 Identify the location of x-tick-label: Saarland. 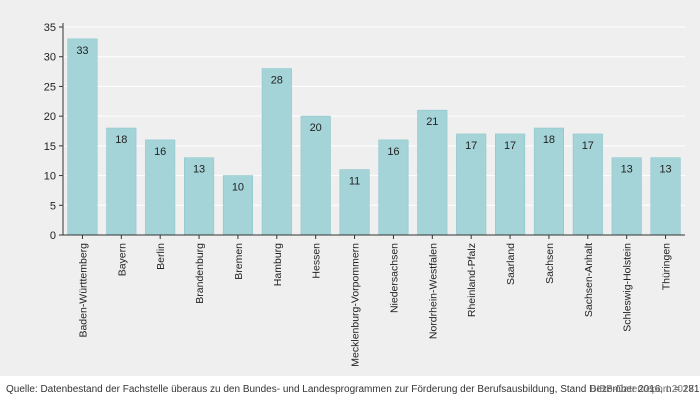
(511, 264).